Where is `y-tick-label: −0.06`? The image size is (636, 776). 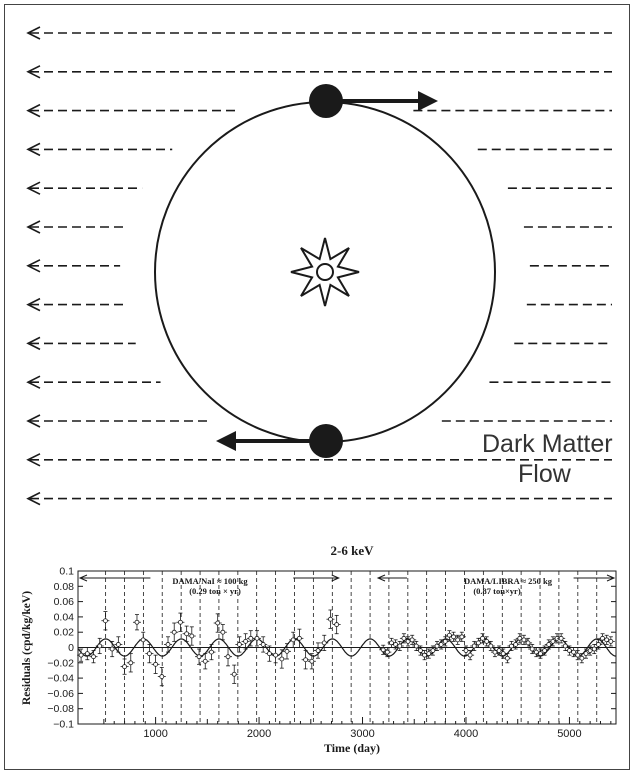
y-tick-label: −0.06 is located at coordinates (60, 694).